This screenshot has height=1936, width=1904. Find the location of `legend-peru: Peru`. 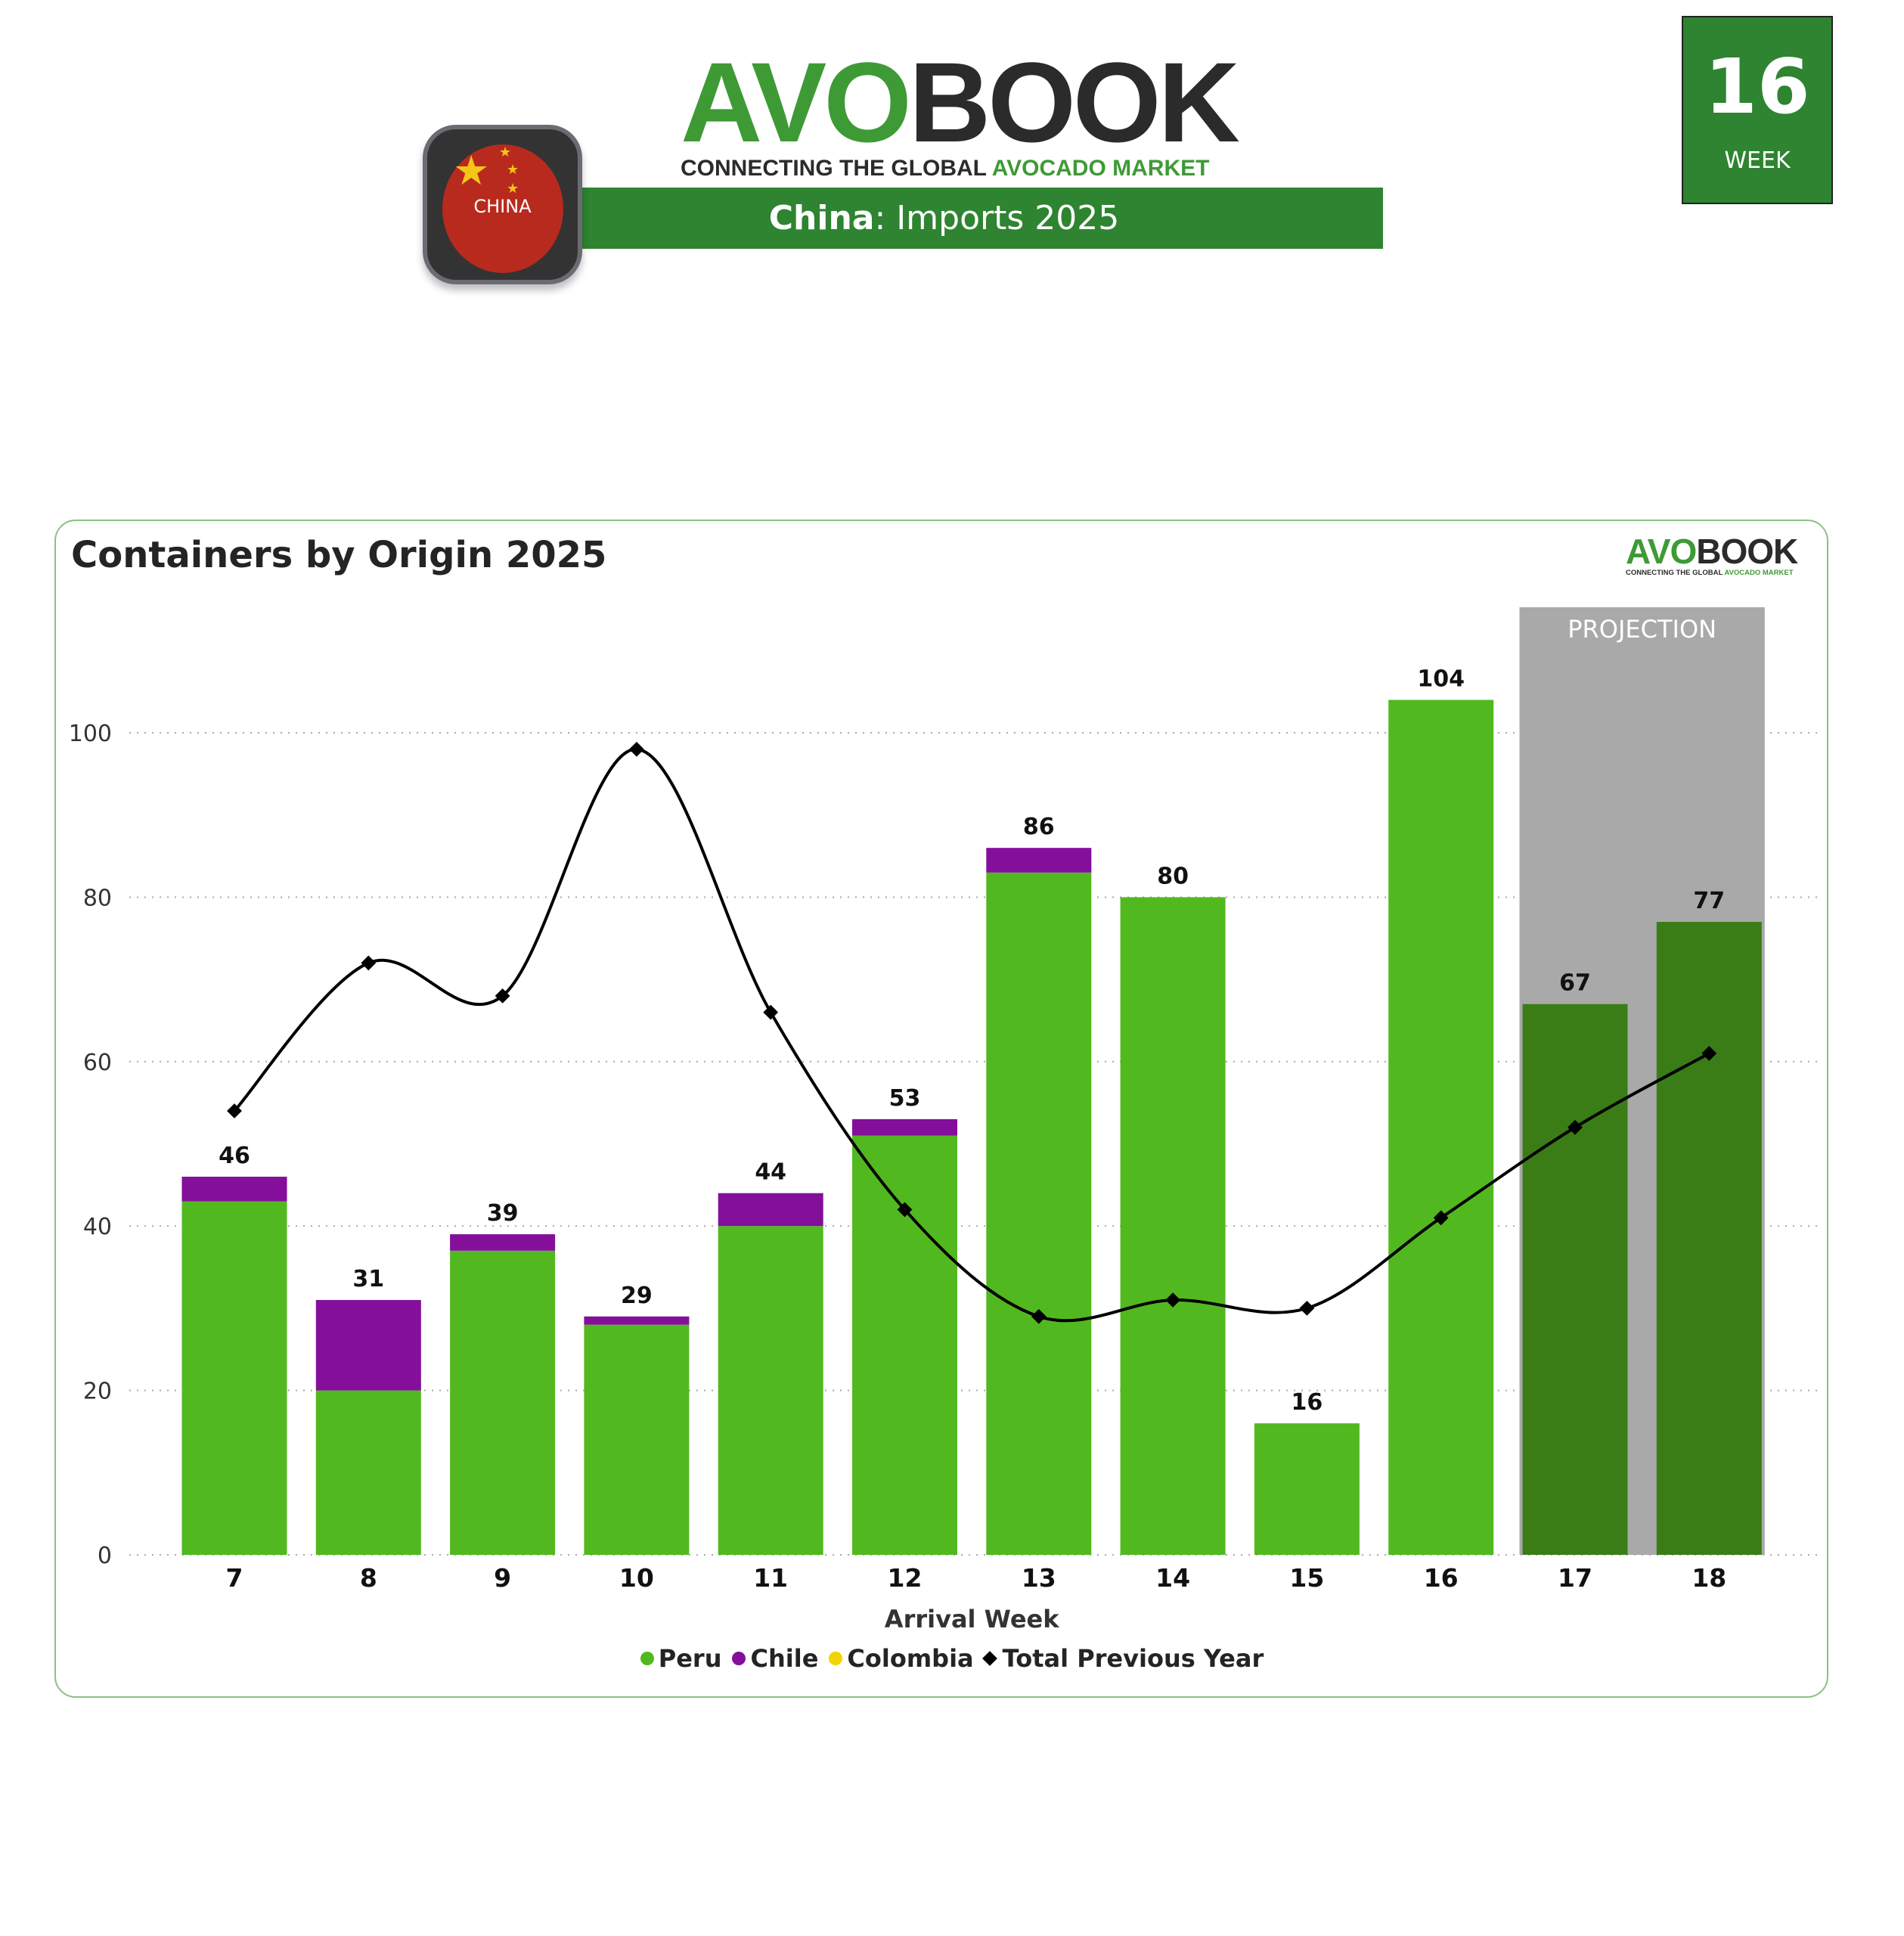

legend-peru: Peru is located at coordinates (681, 1658).